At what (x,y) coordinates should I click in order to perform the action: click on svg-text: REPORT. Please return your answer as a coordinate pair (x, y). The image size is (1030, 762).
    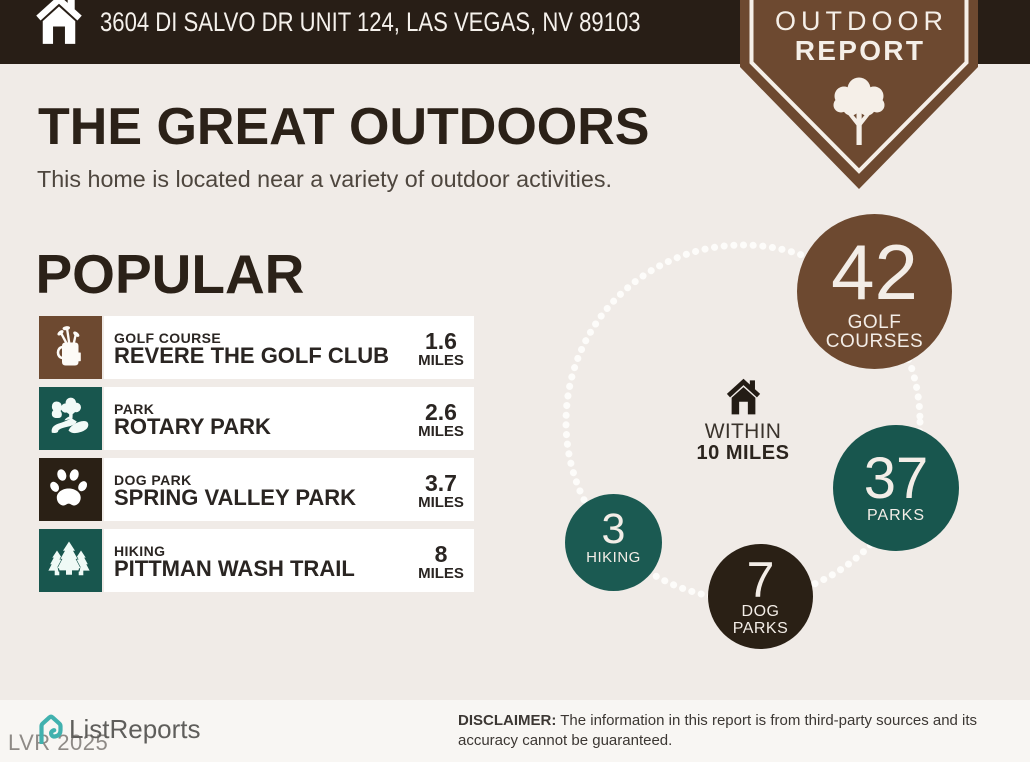
    Looking at the image, I should click on (860, 50).